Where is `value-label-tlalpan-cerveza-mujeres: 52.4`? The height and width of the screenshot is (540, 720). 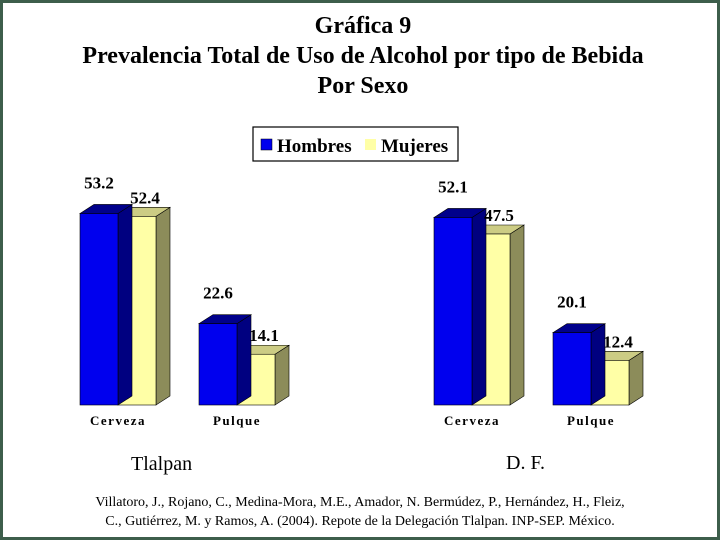 value-label-tlalpan-cerveza-mujeres: 52.4 is located at coordinates (145, 197).